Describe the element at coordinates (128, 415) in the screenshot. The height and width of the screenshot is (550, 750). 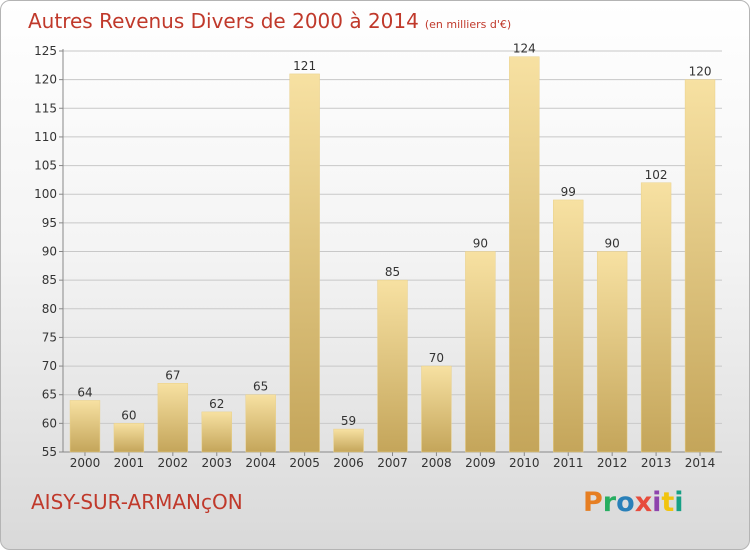
I see `data-label: 60` at that location.